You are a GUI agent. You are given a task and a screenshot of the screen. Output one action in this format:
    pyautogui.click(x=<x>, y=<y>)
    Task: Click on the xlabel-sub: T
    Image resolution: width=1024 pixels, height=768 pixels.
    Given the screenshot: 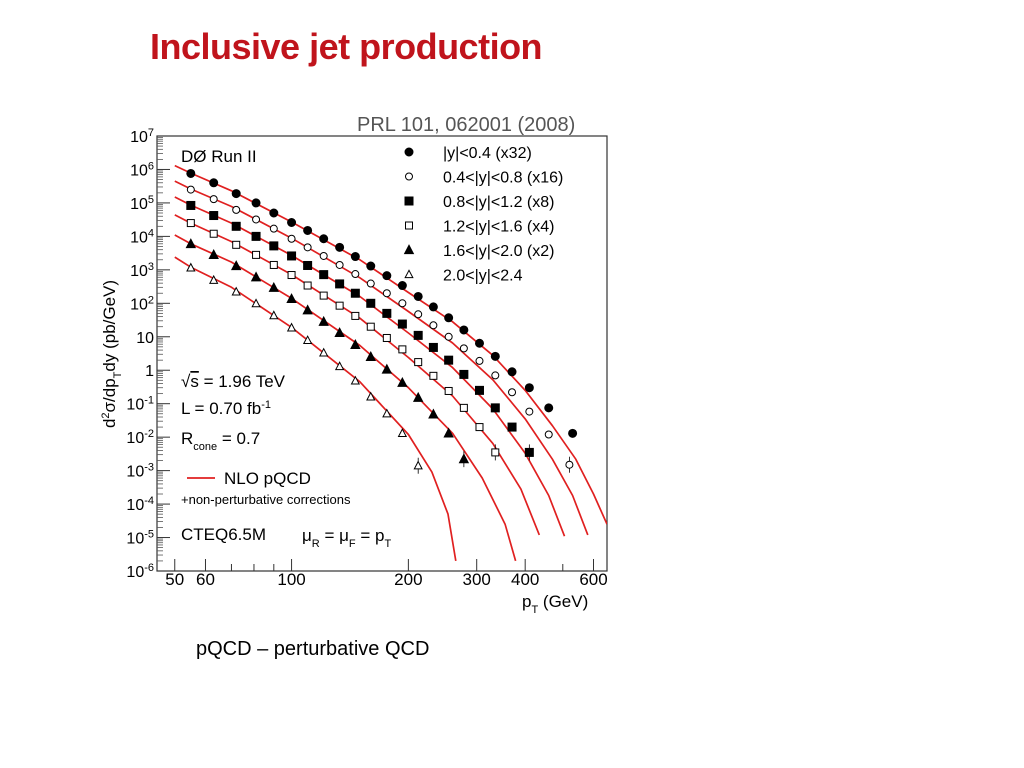 What is the action you would take?
    pyautogui.click(x=534, y=610)
    